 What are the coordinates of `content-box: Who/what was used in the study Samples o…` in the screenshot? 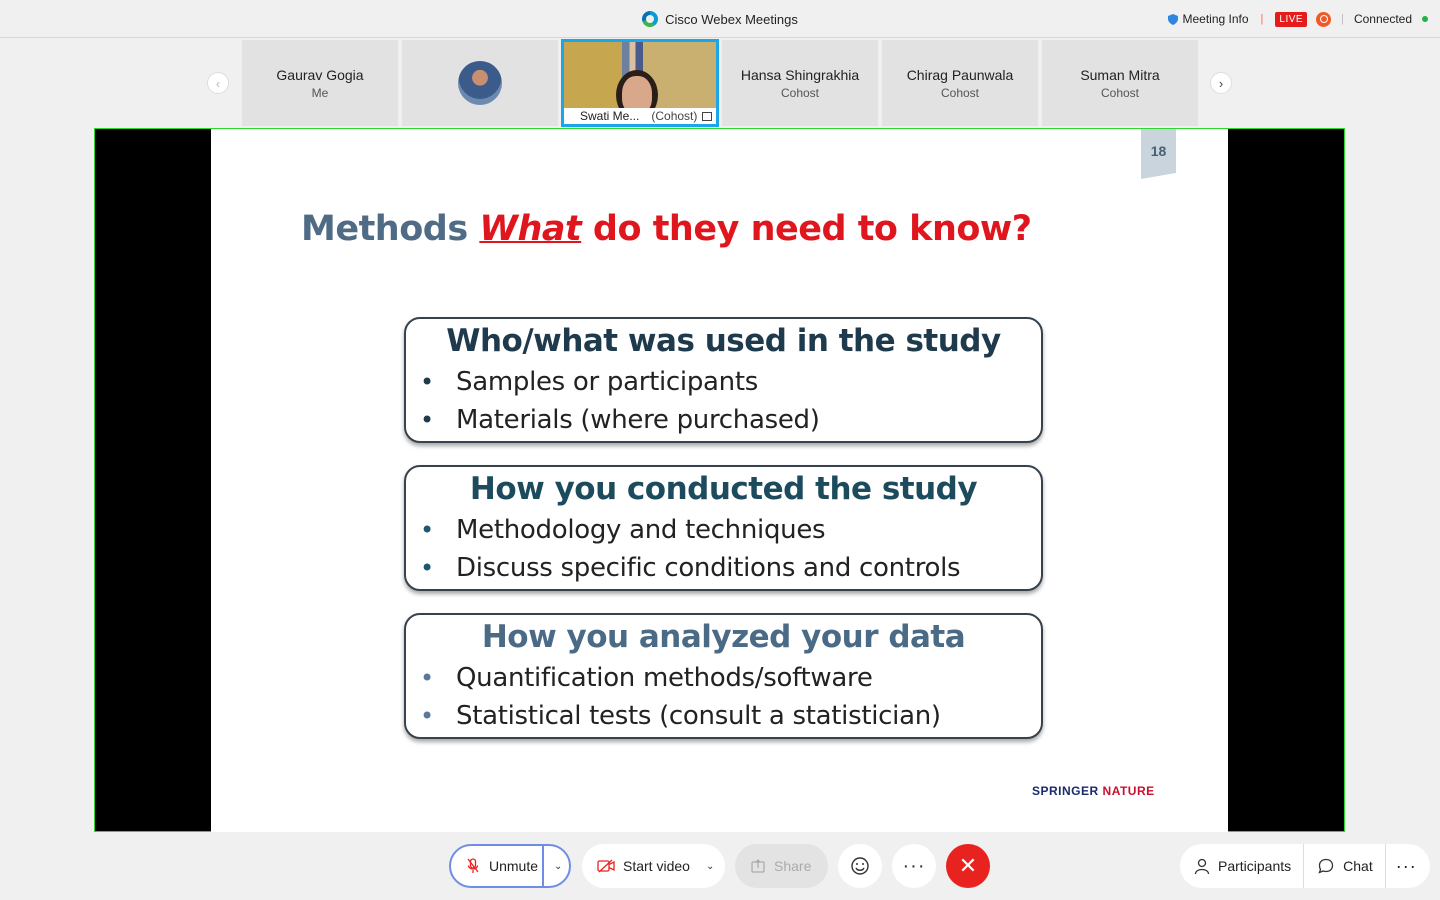 It's located at (723, 380).